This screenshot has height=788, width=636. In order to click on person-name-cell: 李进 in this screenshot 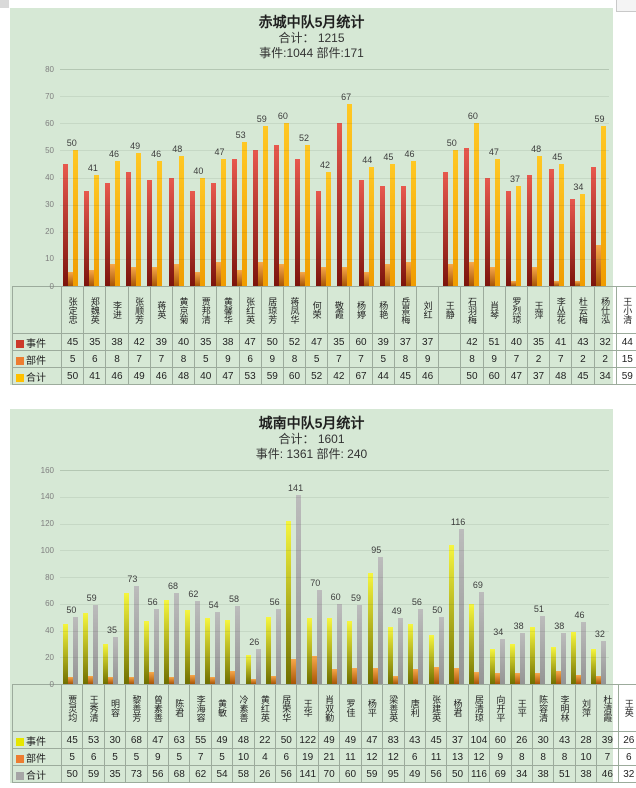, I will do `click(117, 310)`.